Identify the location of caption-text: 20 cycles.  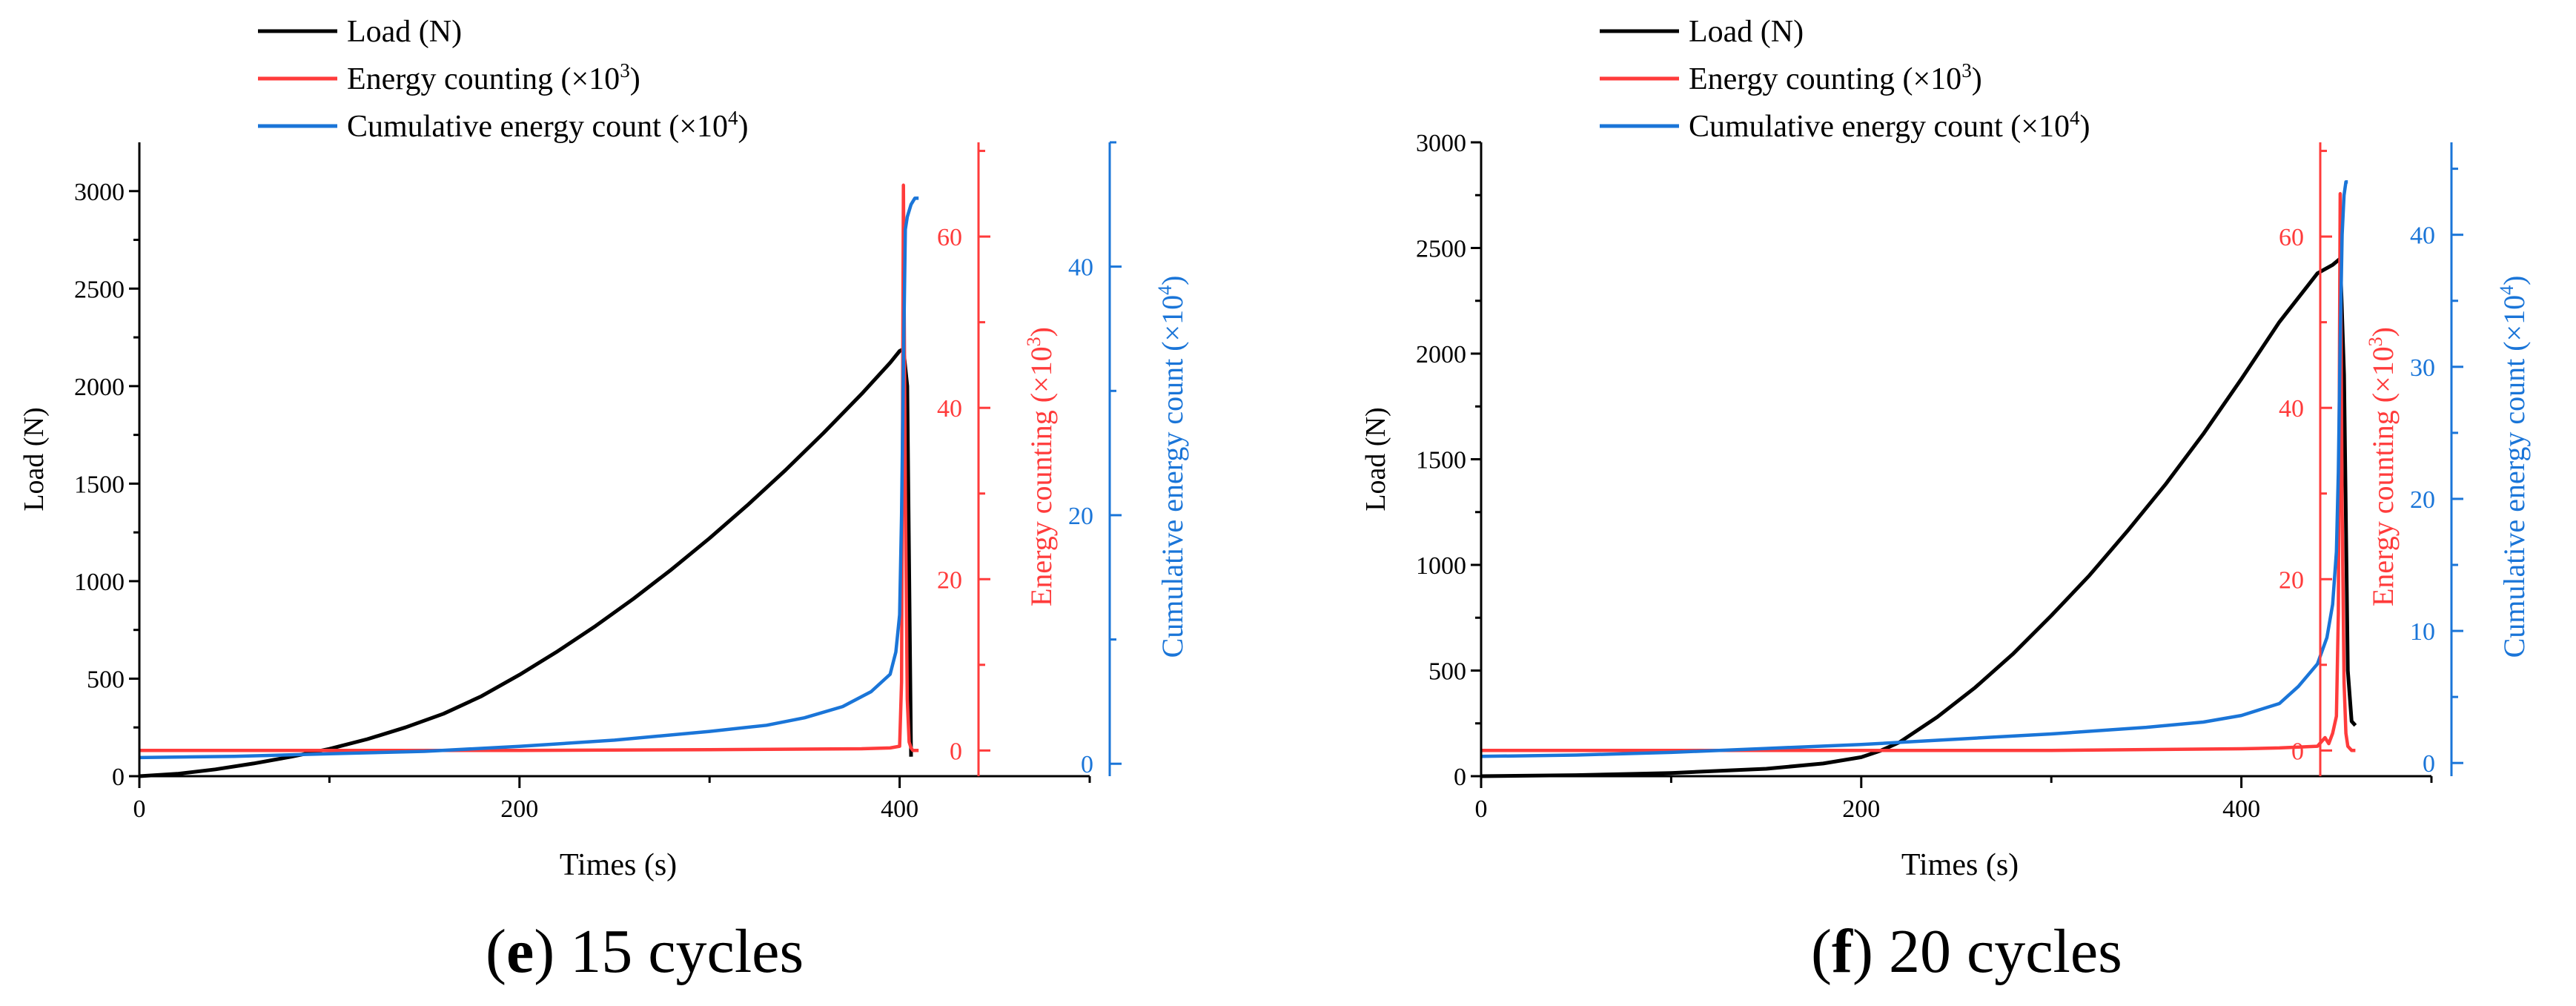
(1997, 952).